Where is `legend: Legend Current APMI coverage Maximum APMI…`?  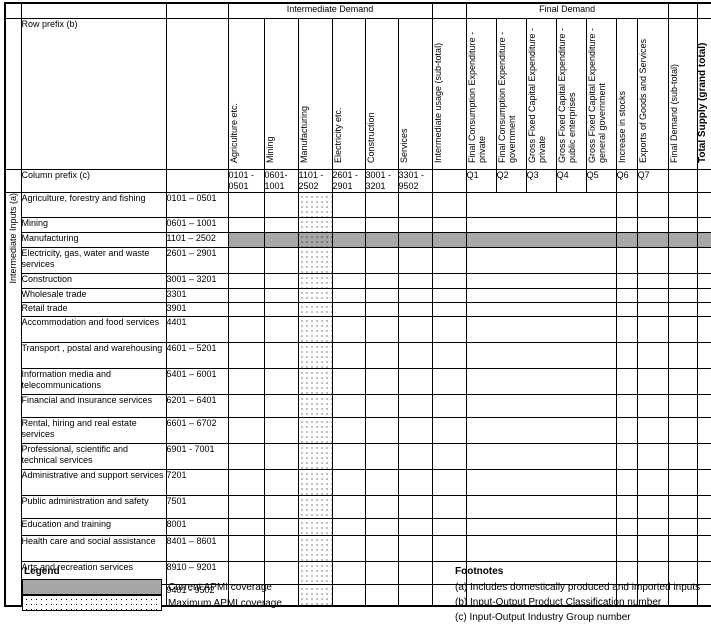
legend: Legend Current APMI coverage Maximum APMI… is located at coordinates (182, 588).